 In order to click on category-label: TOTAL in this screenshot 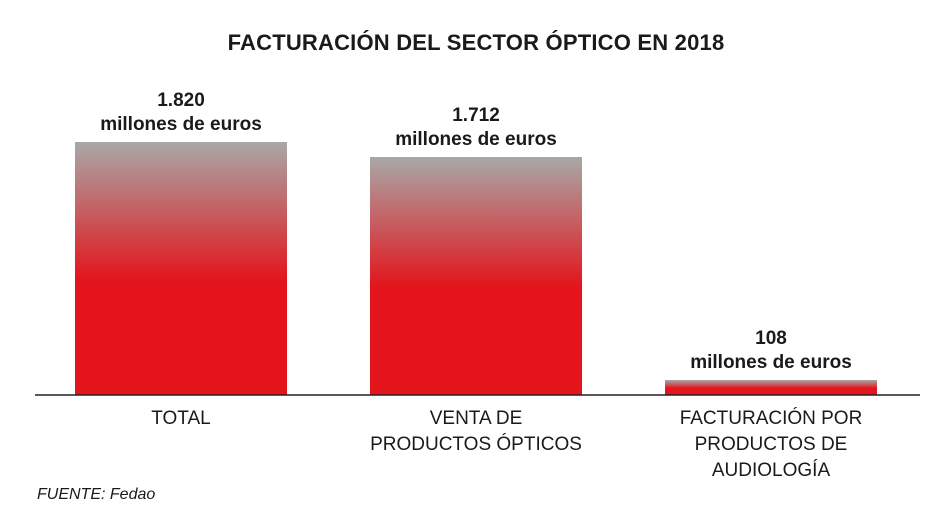, I will do `click(180, 418)`.